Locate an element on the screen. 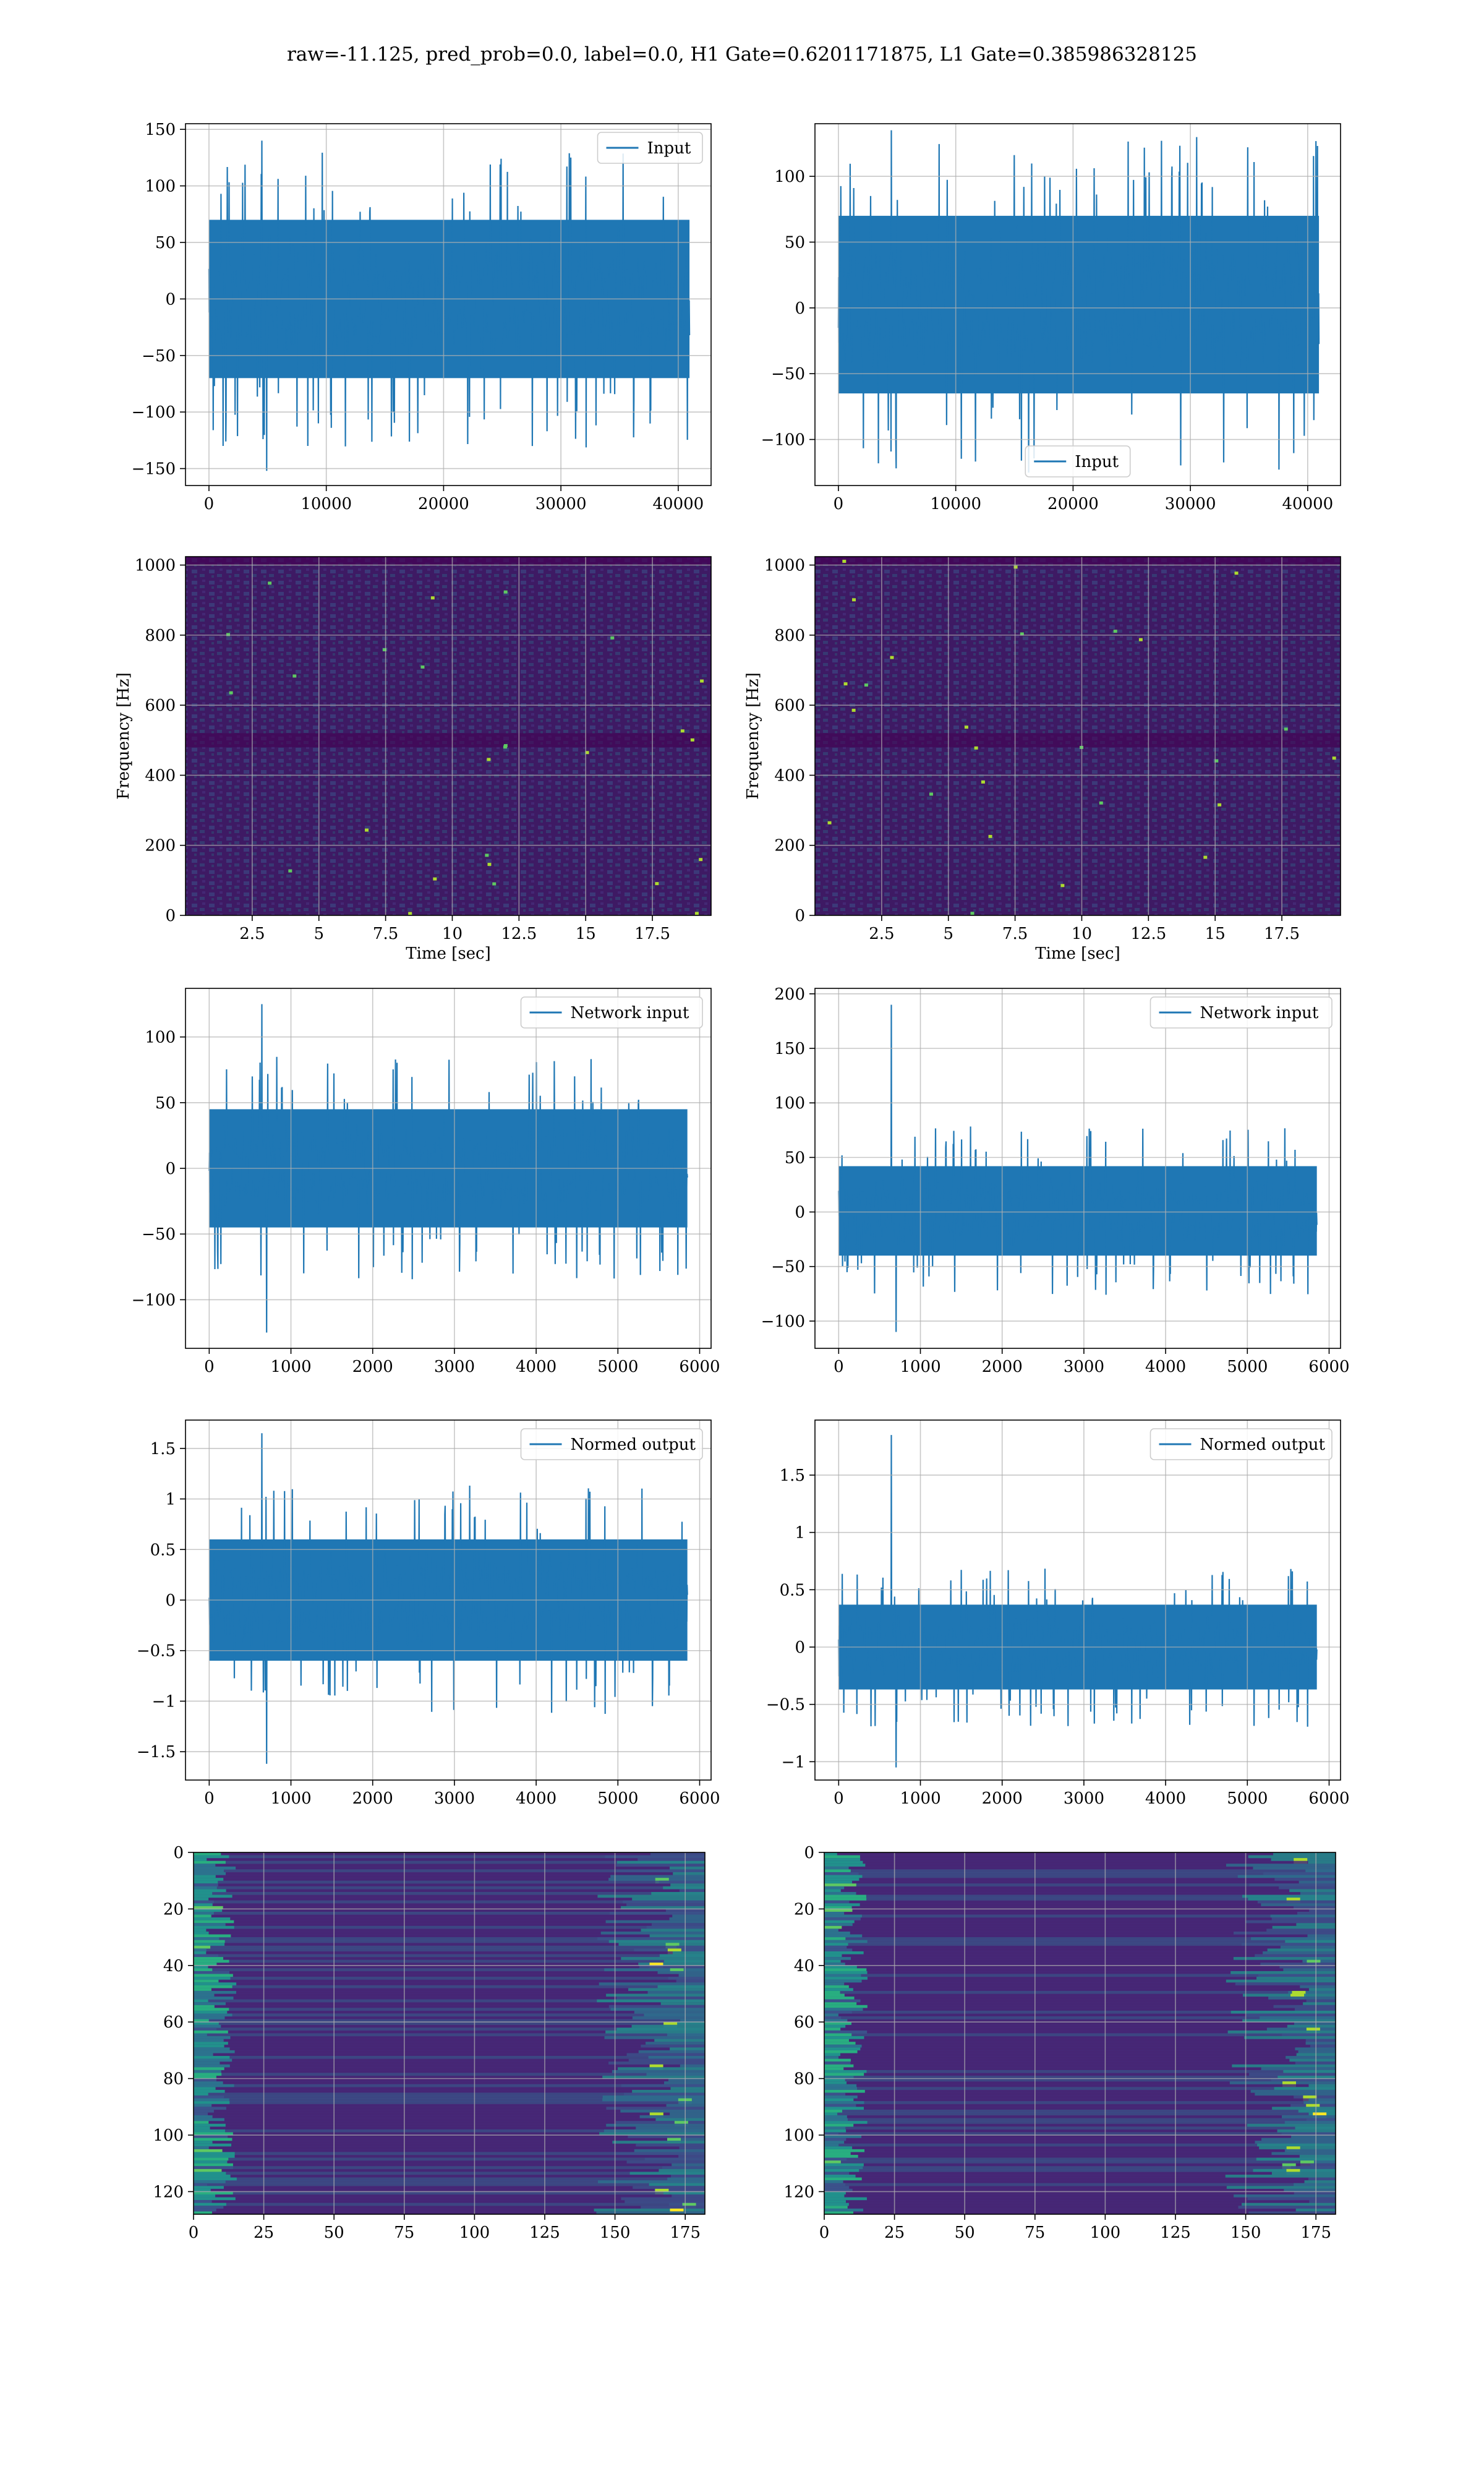 This screenshot has width=1484, height=2474. l1-network-input-xtick-label: 0 is located at coordinates (839, 1367).